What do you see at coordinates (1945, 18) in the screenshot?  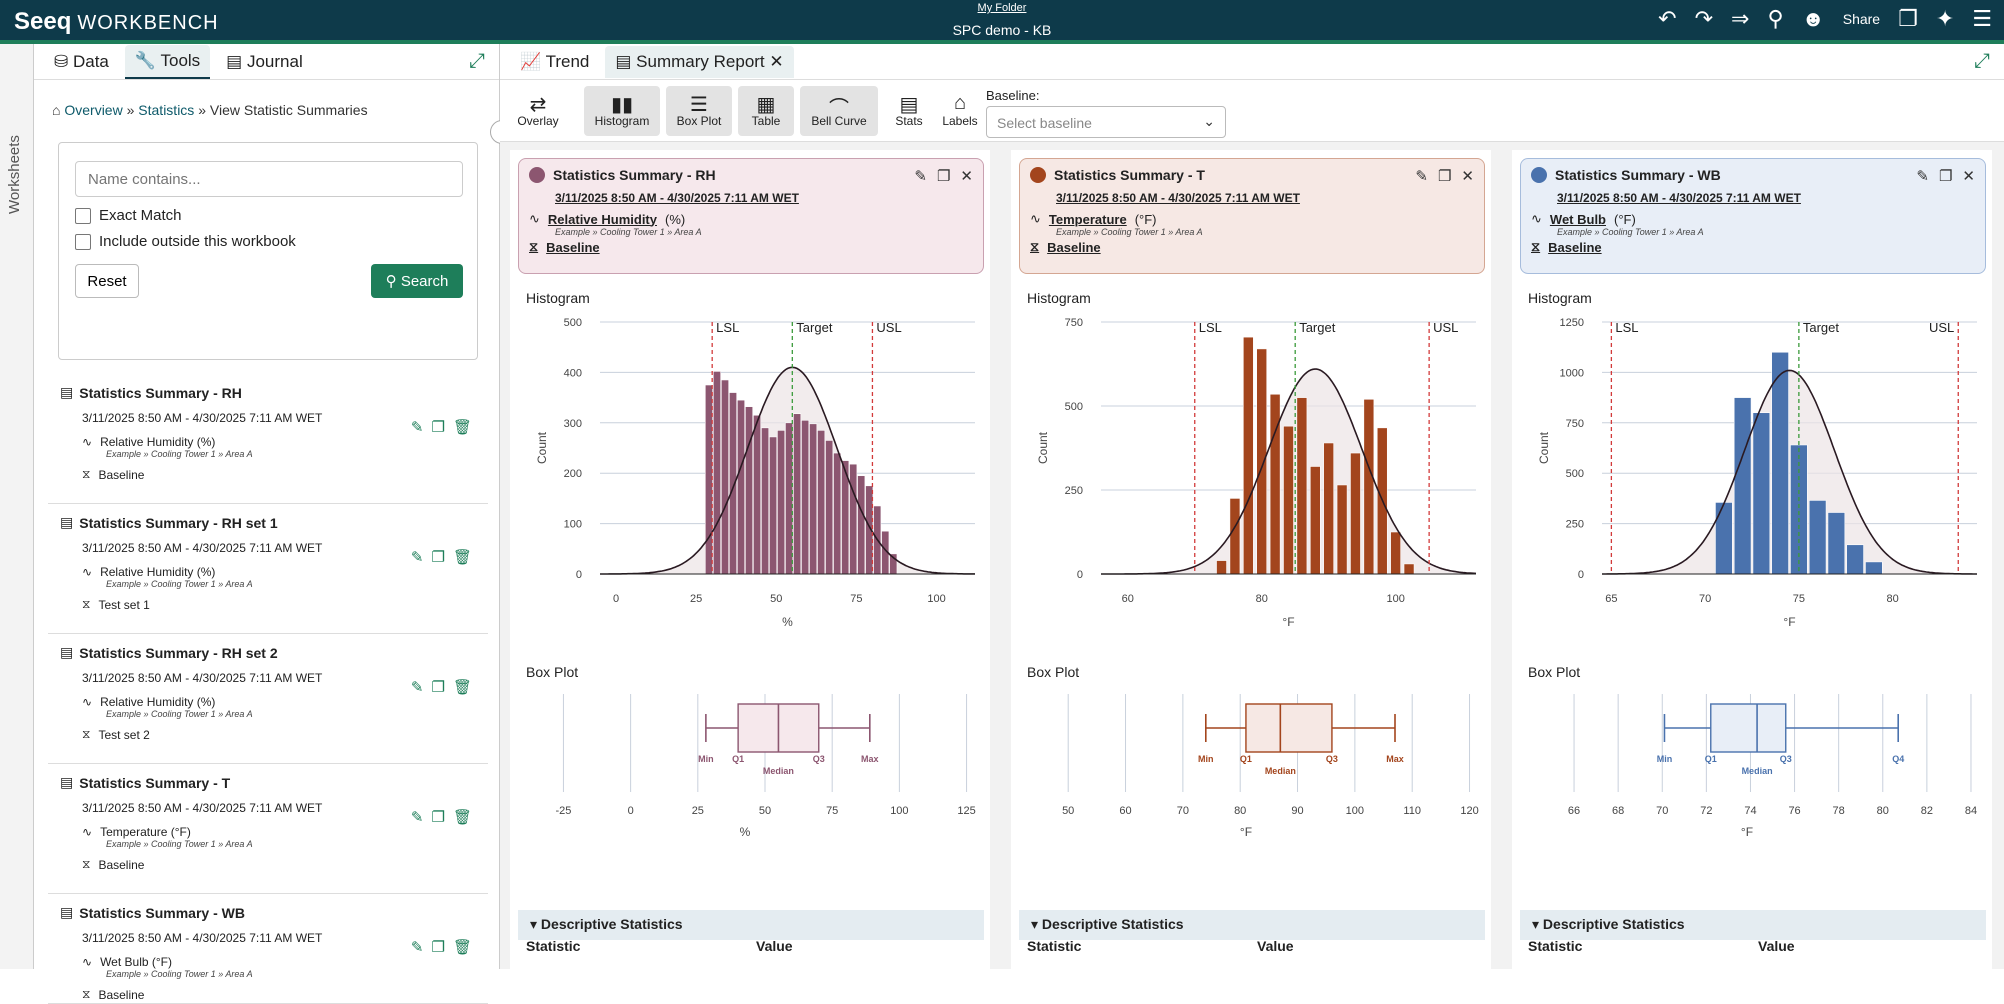 I see `sparkle-icon: ✦` at bounding box center [1945, 18].